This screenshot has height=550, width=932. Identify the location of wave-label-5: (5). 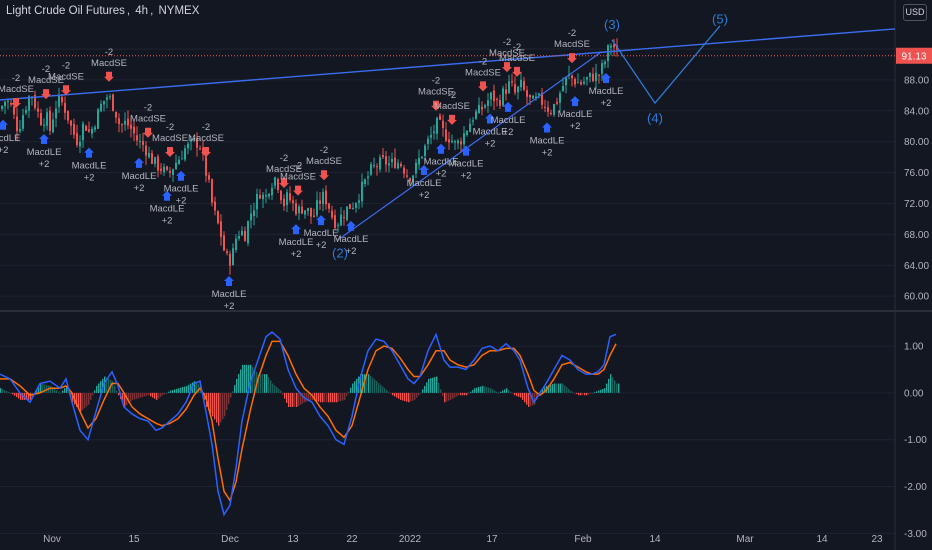
(720, 19).